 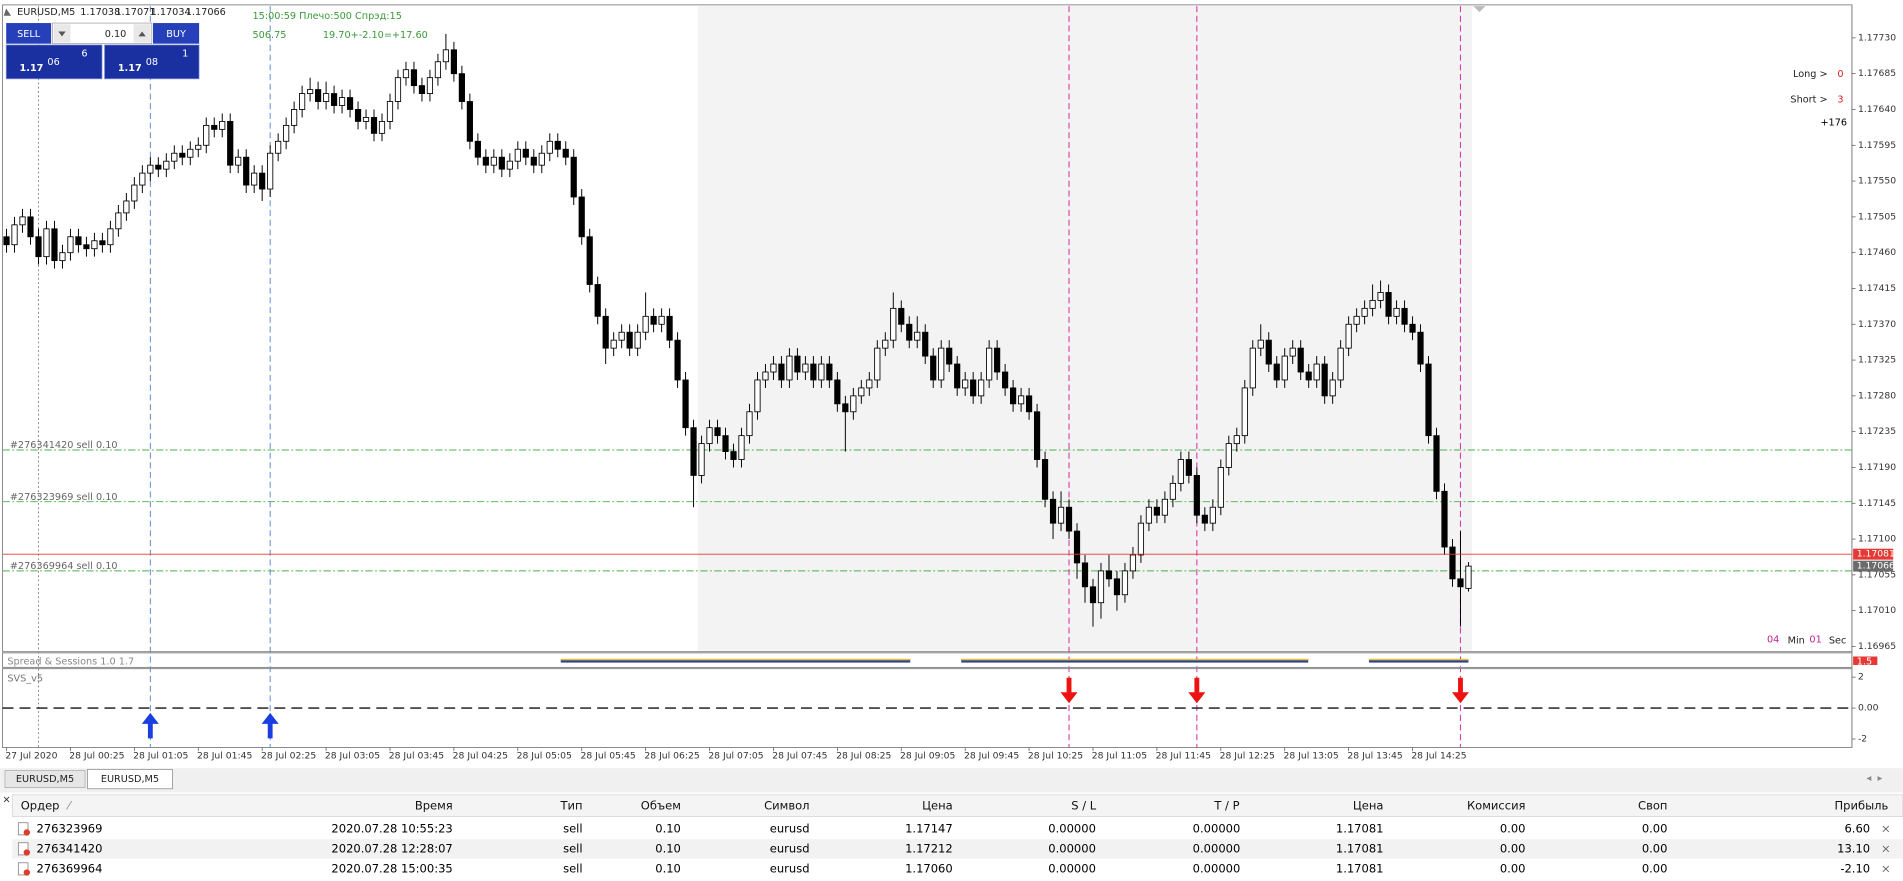 What do you see at coordinates (1877, 73) in the screenshot?
I see `y-tick-label: 1.17685` at bounding box center [1877, 73].